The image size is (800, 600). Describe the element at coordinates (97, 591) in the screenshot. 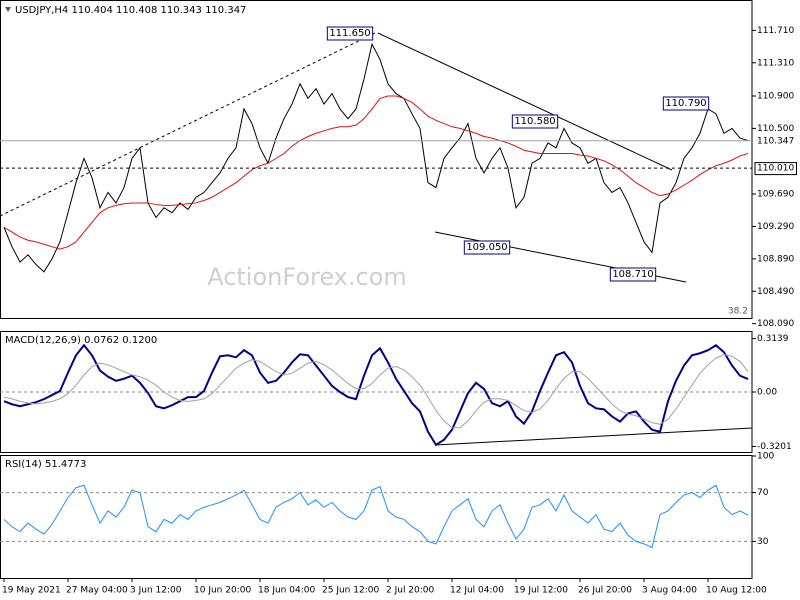

I see `x-tick-label: 27 May 04:00` at that location.